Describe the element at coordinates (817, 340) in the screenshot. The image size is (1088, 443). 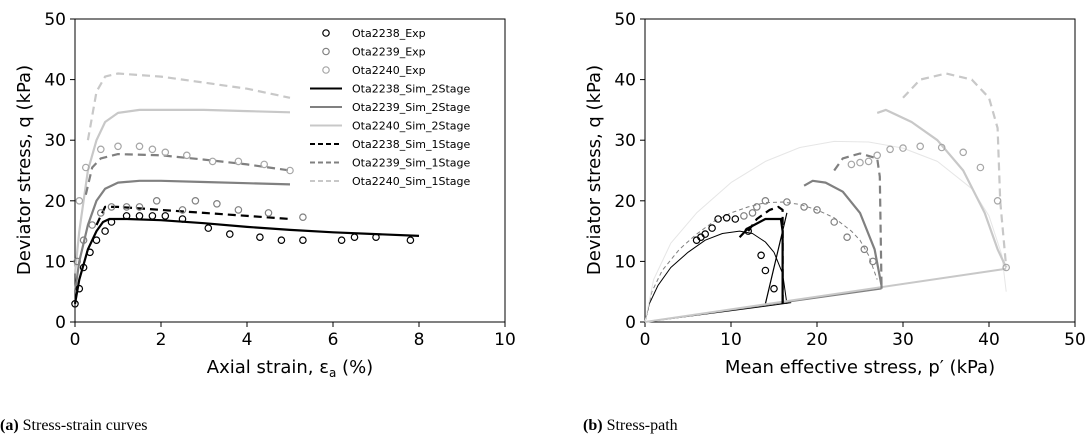
I see `x-tick-label: 20` at that location.